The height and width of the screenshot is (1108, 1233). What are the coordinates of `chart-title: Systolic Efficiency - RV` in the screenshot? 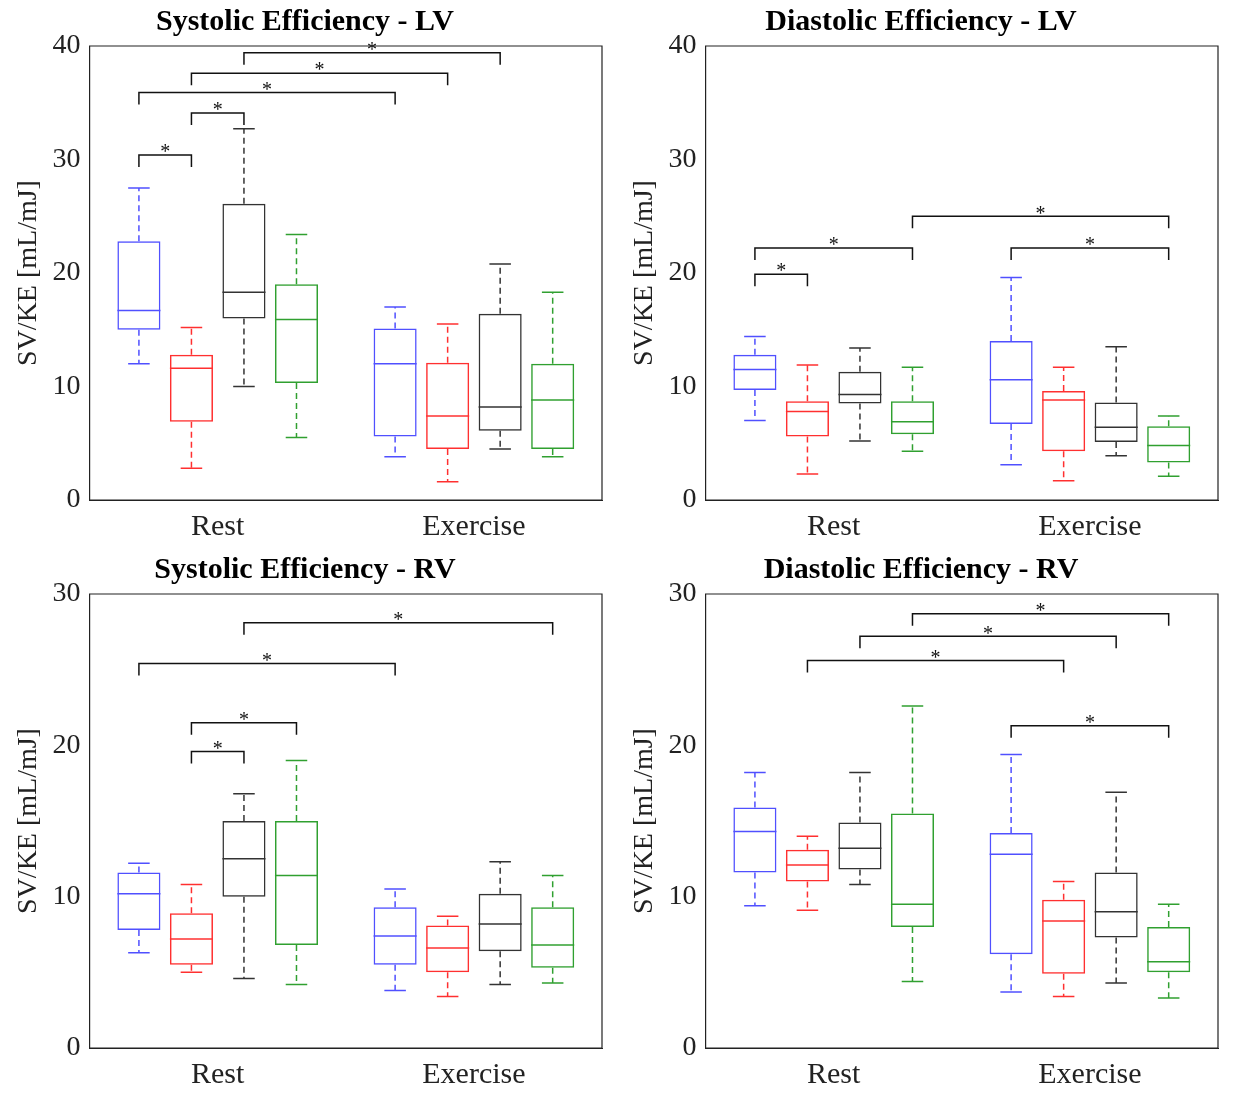 It's located at (305, 567).